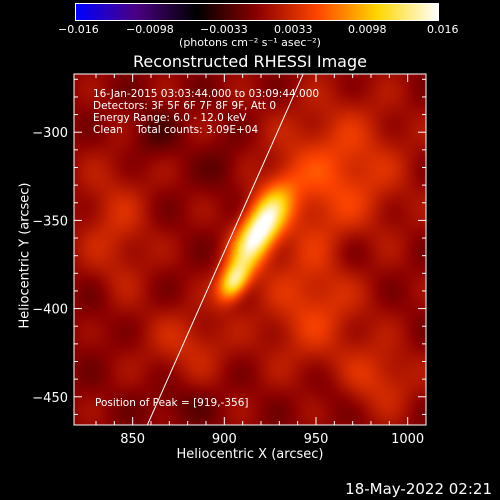  What do you see at coordinates (250, 61) in the screenshot?
I see `chart-title: Reconstructed RHESSI Image` at bounding box center [250, 61].